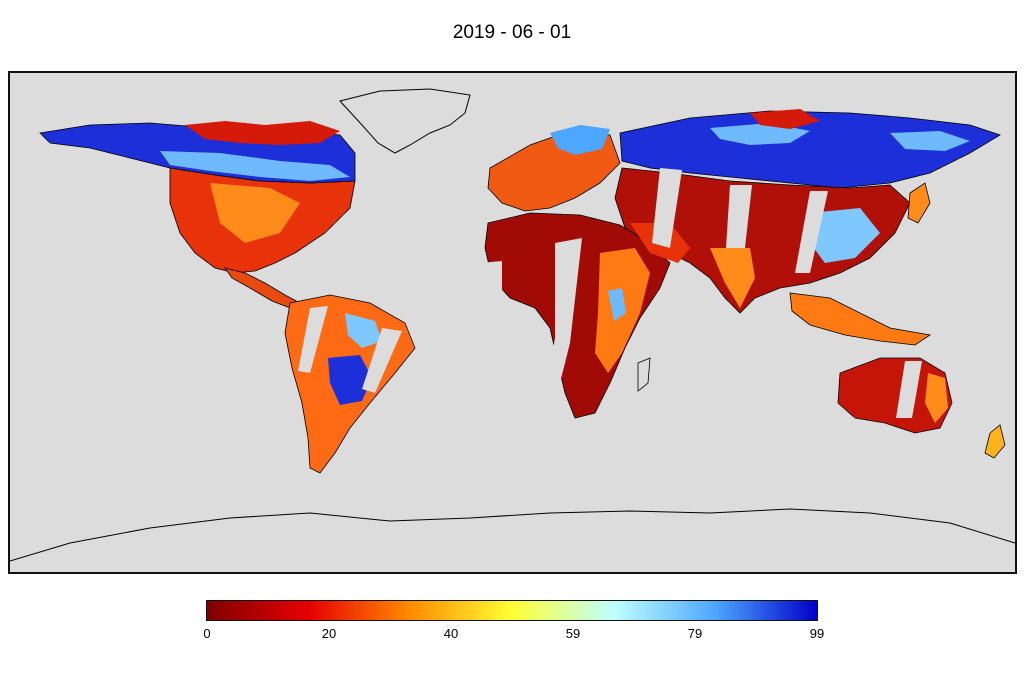 Image resolution: width=1024 pixels, height=688 pixels. Describe the element at coordinates (512, 32) in the screenshot. I see `map-title: 2019 - 06 - 01` at that location.